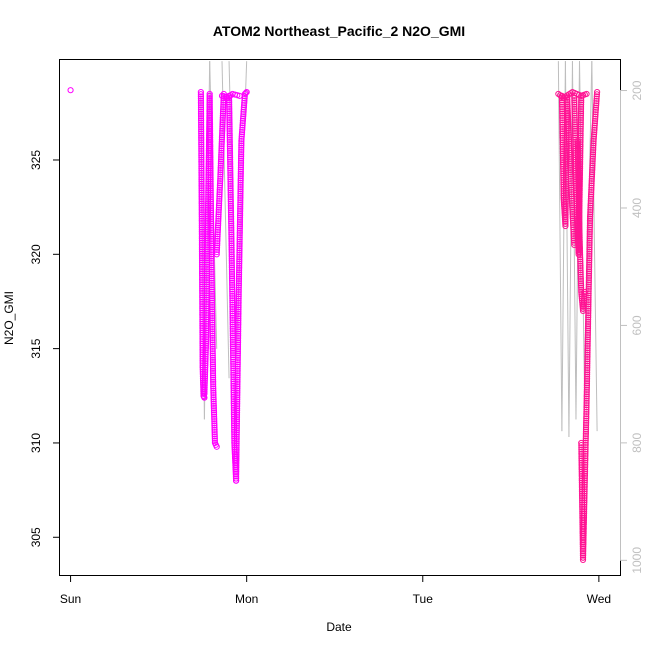  What do you see at coordinates (246, 599) in the screenshot?
I see `x-tick-label: Mon` at bounding box center [246, 599].